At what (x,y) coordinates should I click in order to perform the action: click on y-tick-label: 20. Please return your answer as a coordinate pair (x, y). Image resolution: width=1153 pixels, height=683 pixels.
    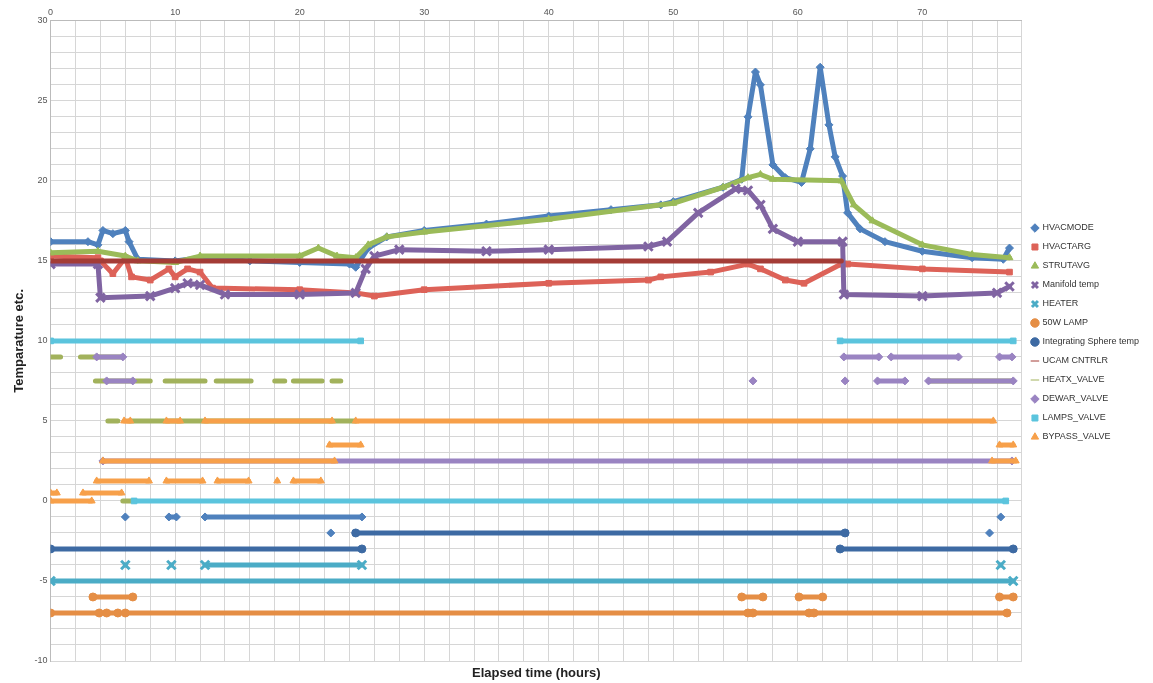
    Looking at the image, I should click on (42, 180).